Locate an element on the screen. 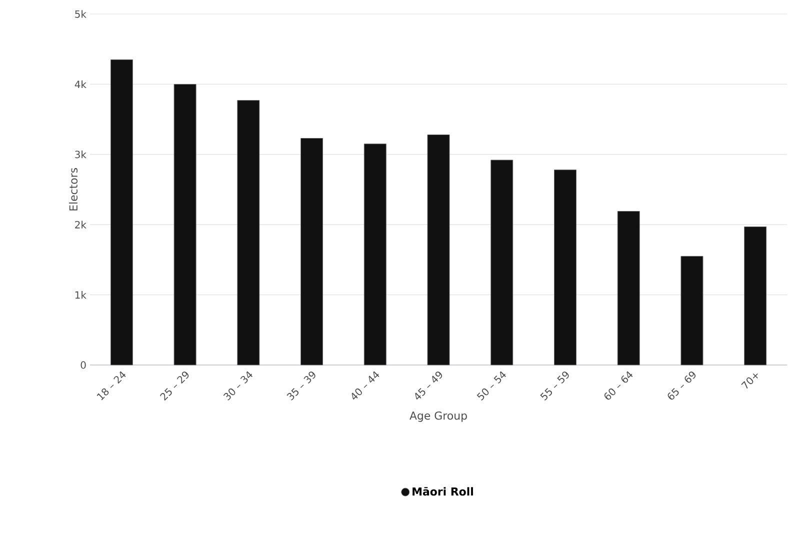 This screenshot has height=533, width=800. legend-label: Māori Roll is located at coordinates (442, 491).